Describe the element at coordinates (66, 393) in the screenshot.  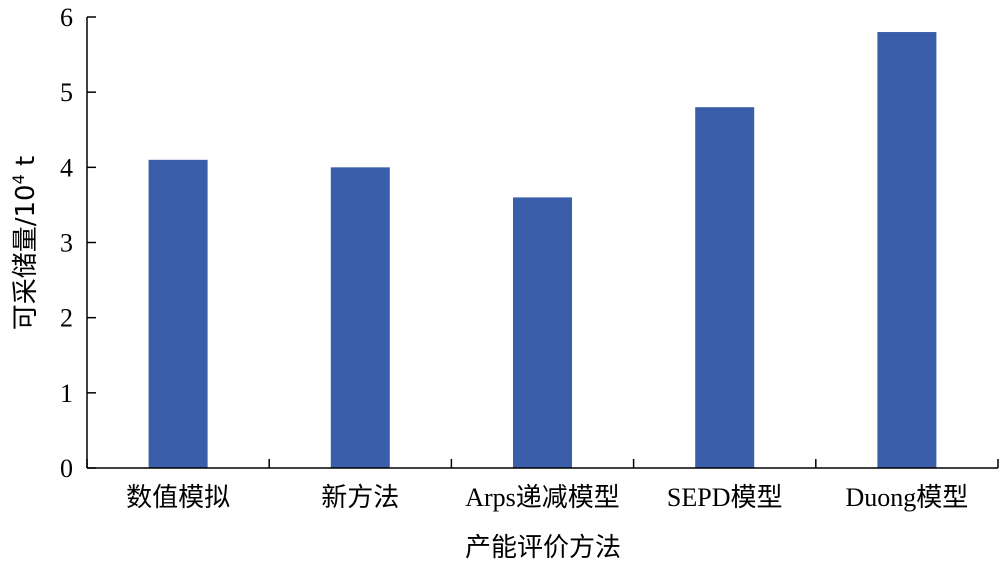
I see `y-tick-label: 1` at that location.